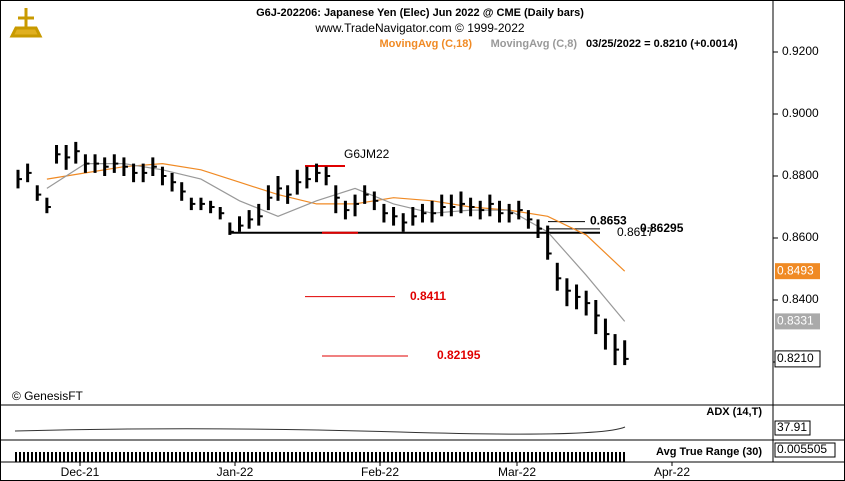 Image resolution: width=845 pixels, height=481 pixels. Describe the element at coordinates (800, 237) in the screenshot. I see `y-tick-label: 0.8600` at that location.